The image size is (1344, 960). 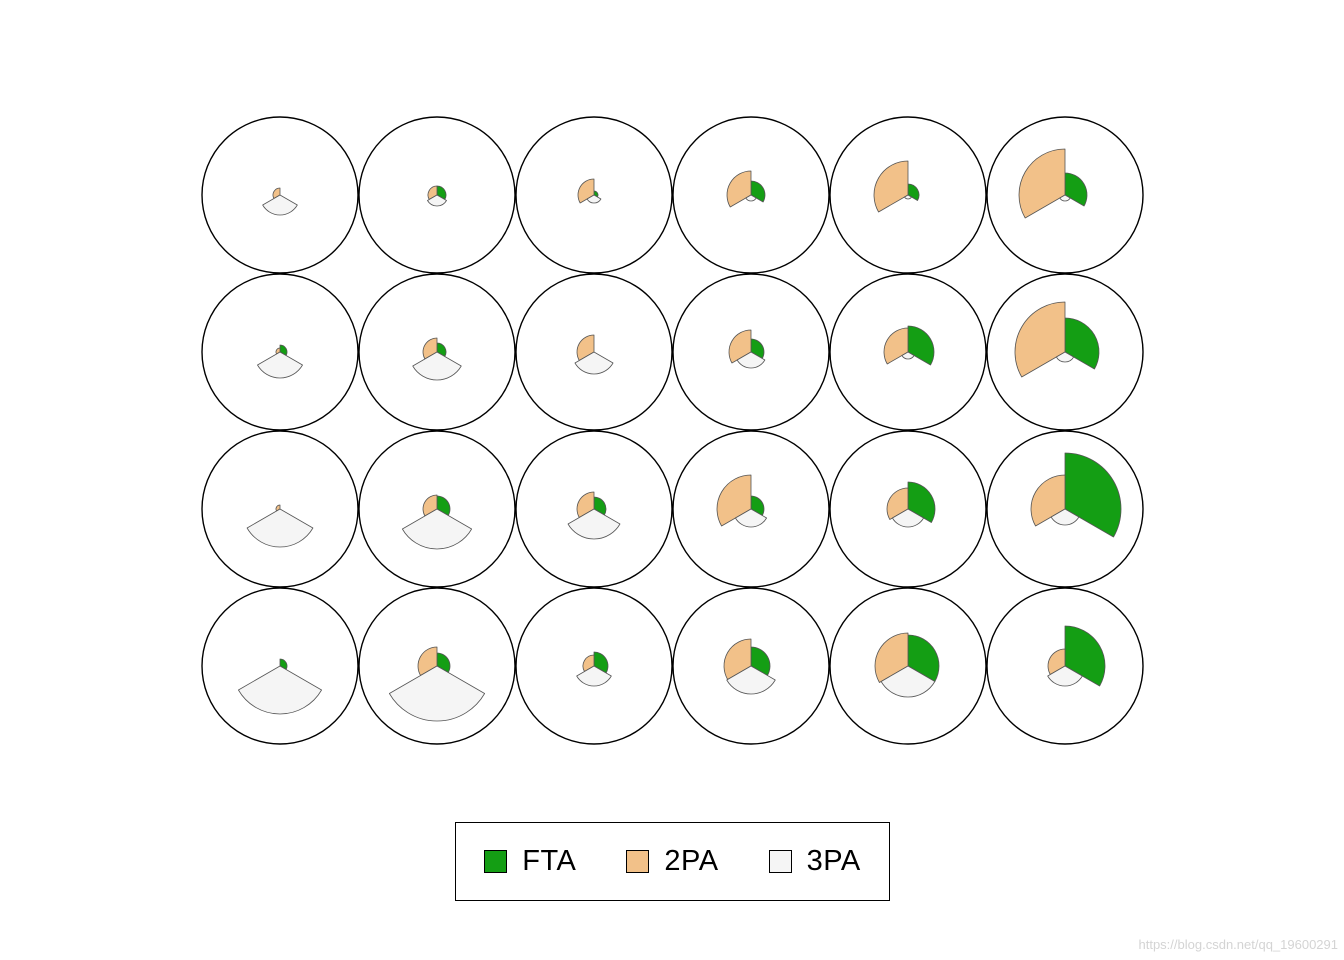 I want to click on sector-fta-r1-c4, so click(x=921, y=345).